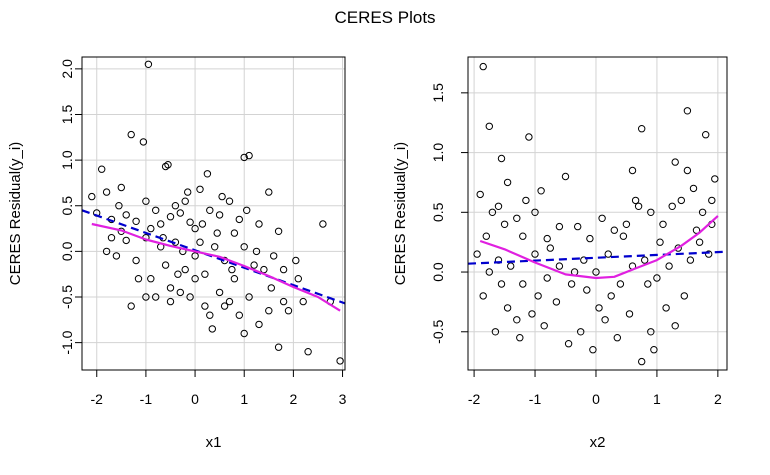 The width and height of the screenshot is (770, 475). What do you see at coordinates (597, 257) in the screenshot?
I see `linear-fit-line` at bounding box center [597, 257].